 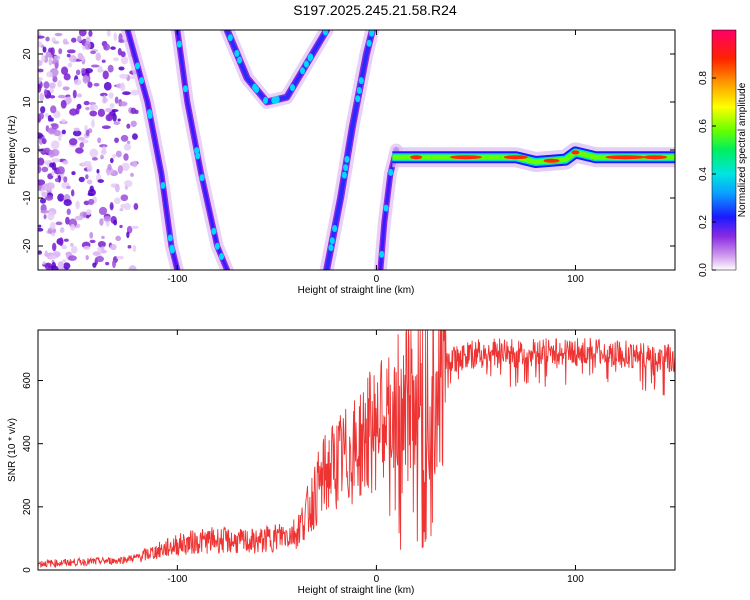 I want to click on snr-xtick-label: -100, so click(x=177, y=579).